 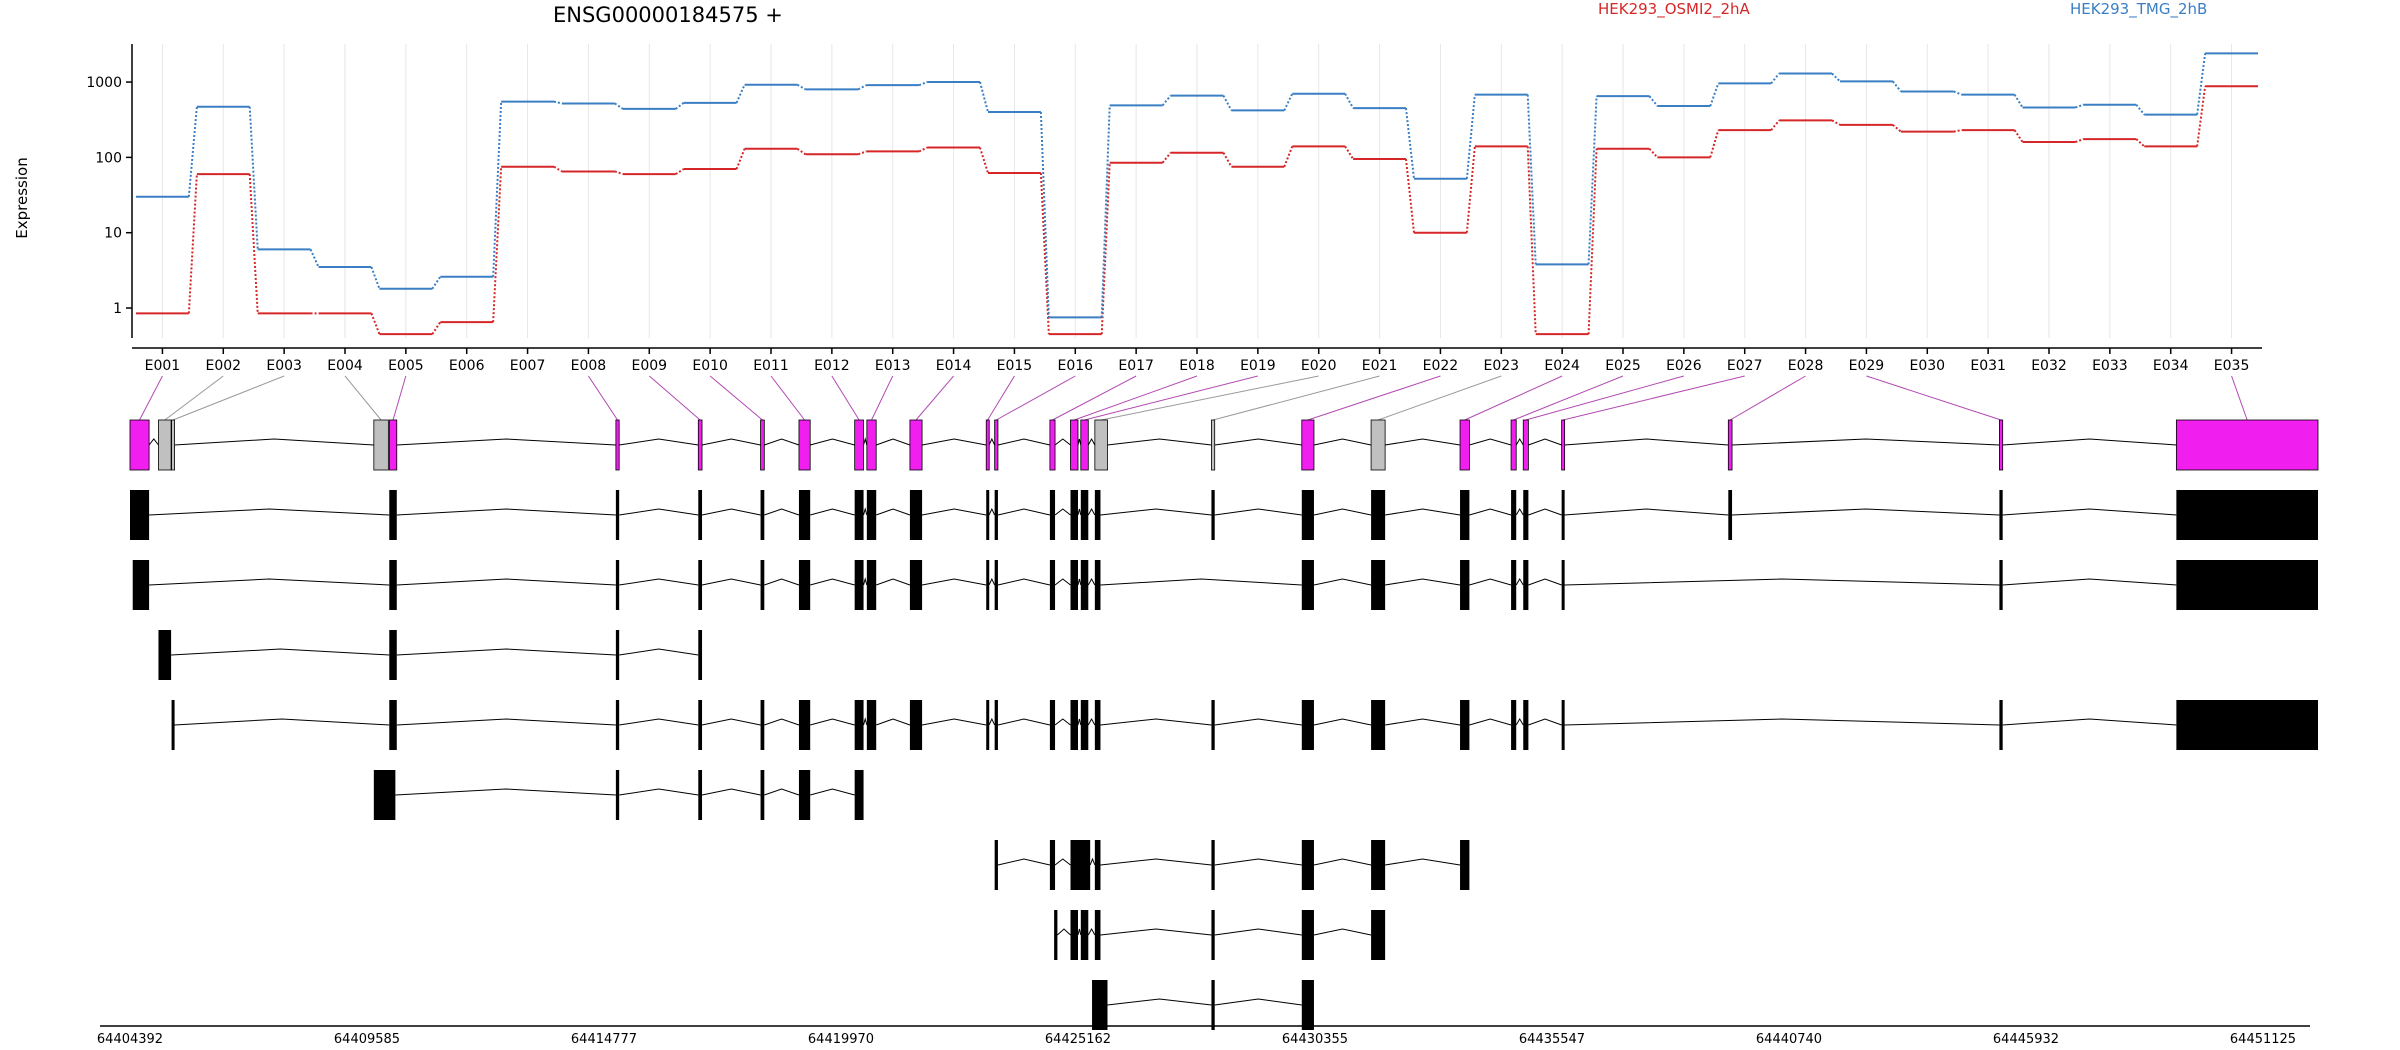 What do you see at coordinates (467, 366) in the screenshot?
I see `exon-label: E006` at bounding box center [467, 366].